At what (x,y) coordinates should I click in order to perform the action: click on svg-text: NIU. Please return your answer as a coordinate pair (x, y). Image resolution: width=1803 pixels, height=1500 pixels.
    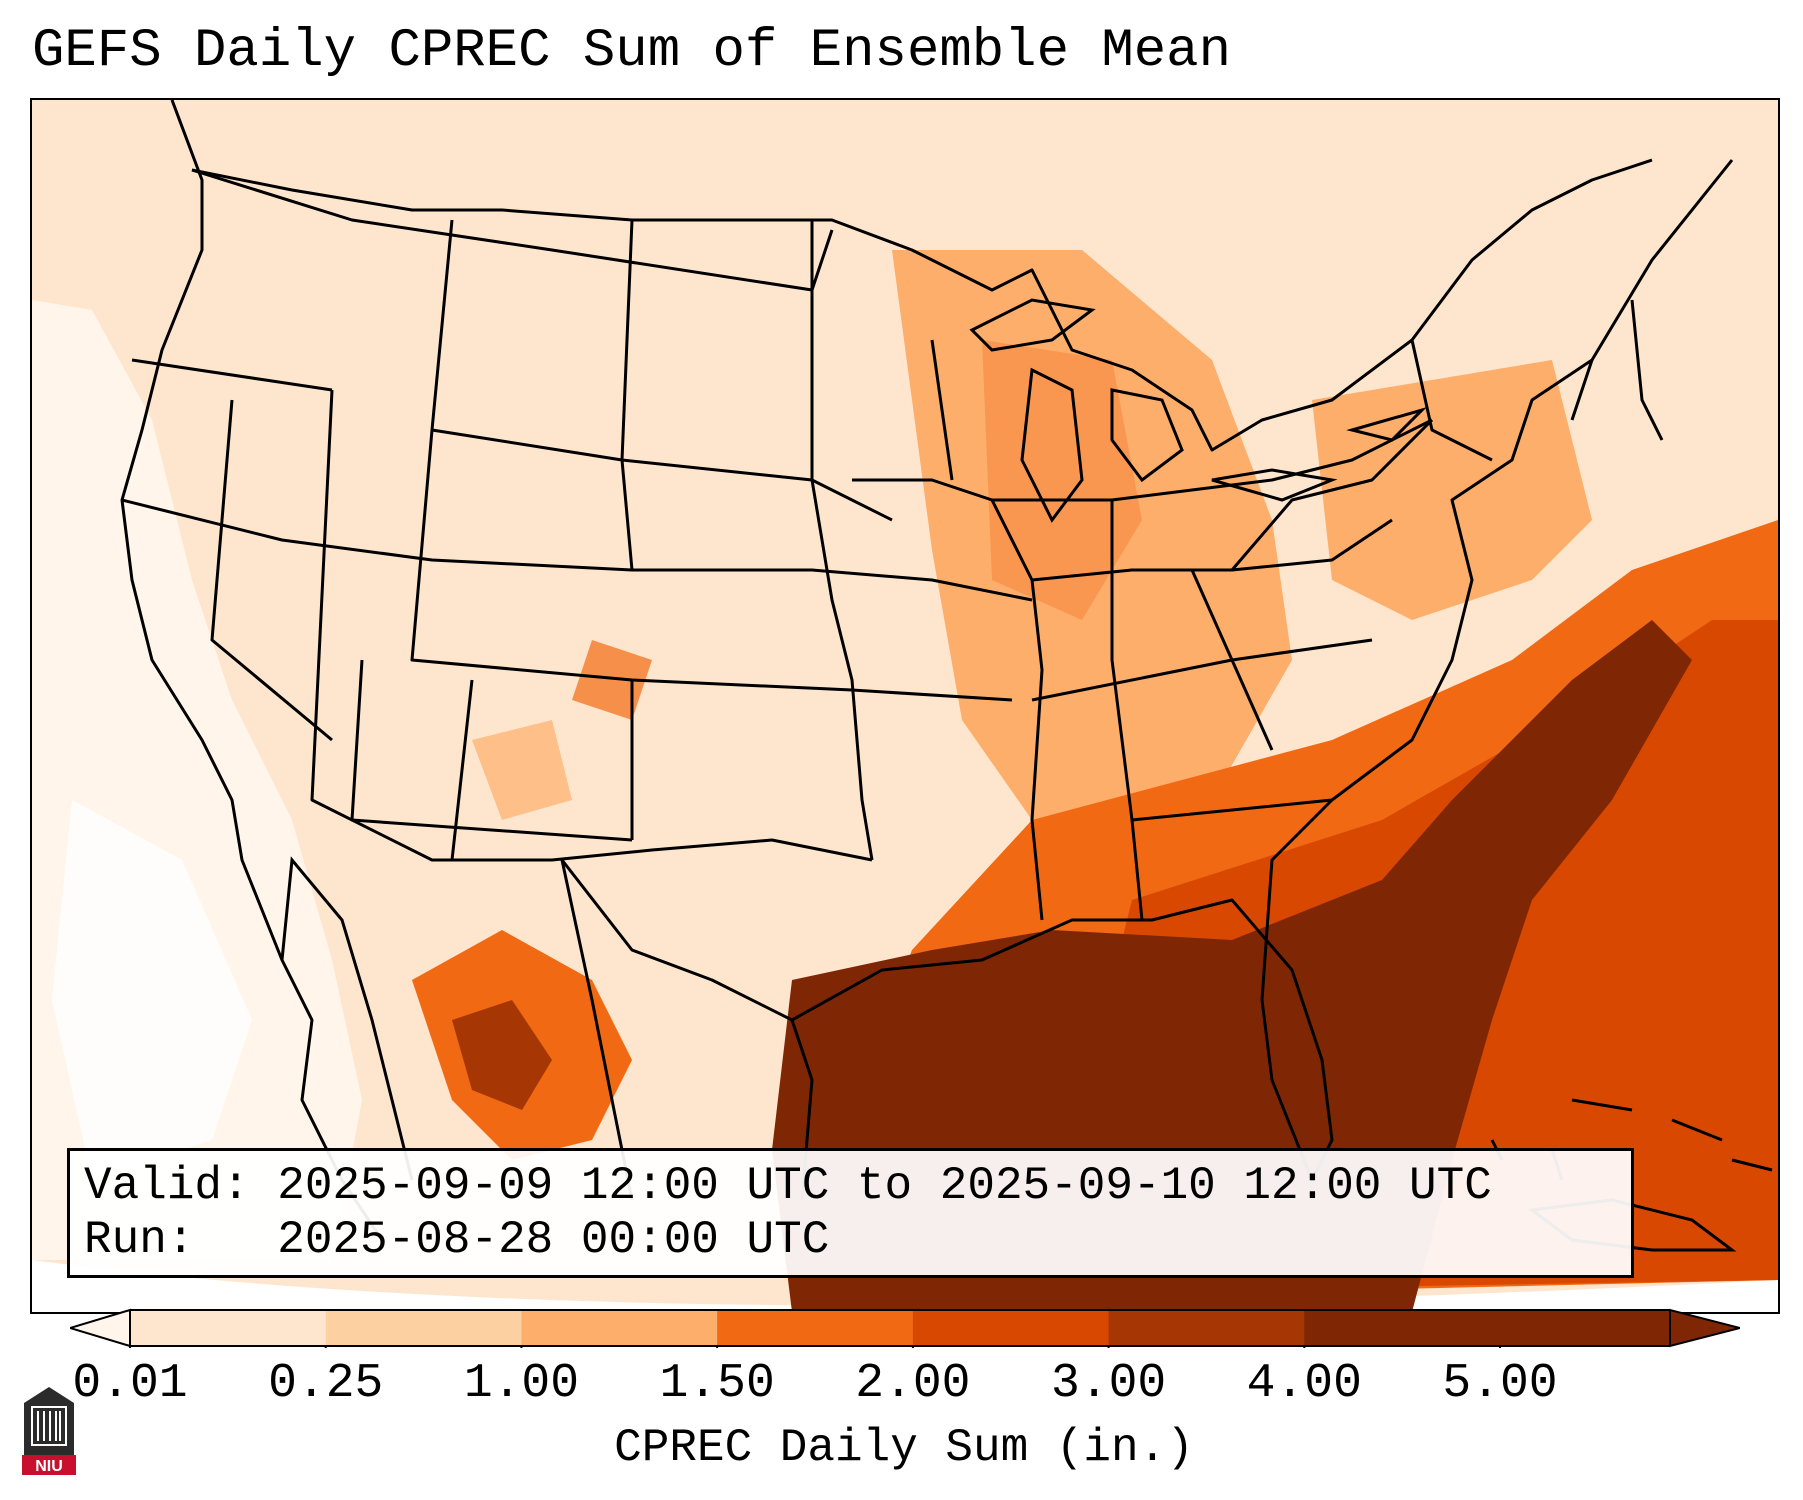
    Looking at the image, I should click on (49, 1466).